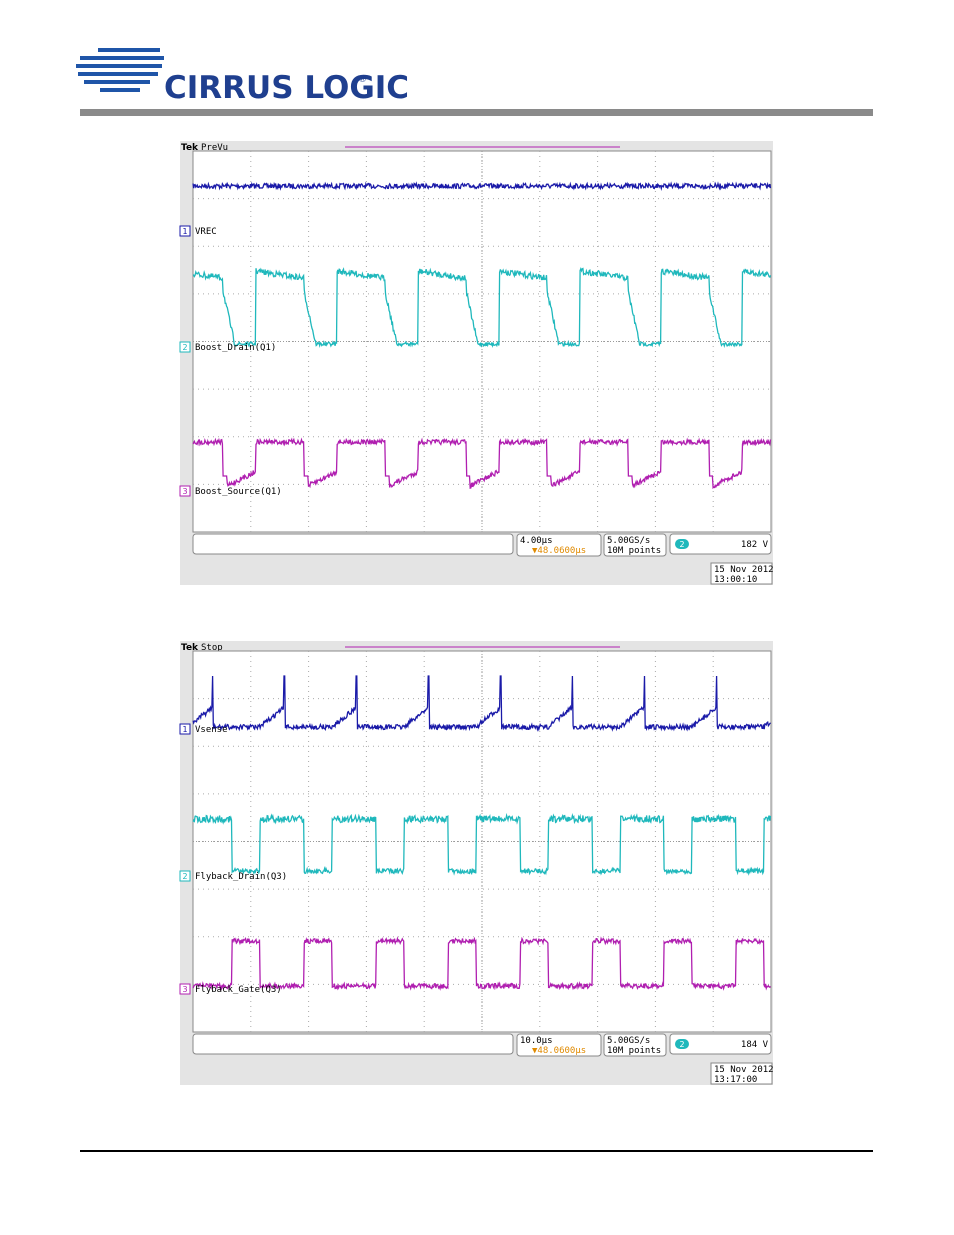 The image size is (954, 1235). What do you see at coordinates (536, 1041) in the screenshot?
I see `timebase: 10.0µs` at bounding box center [536, 1041].